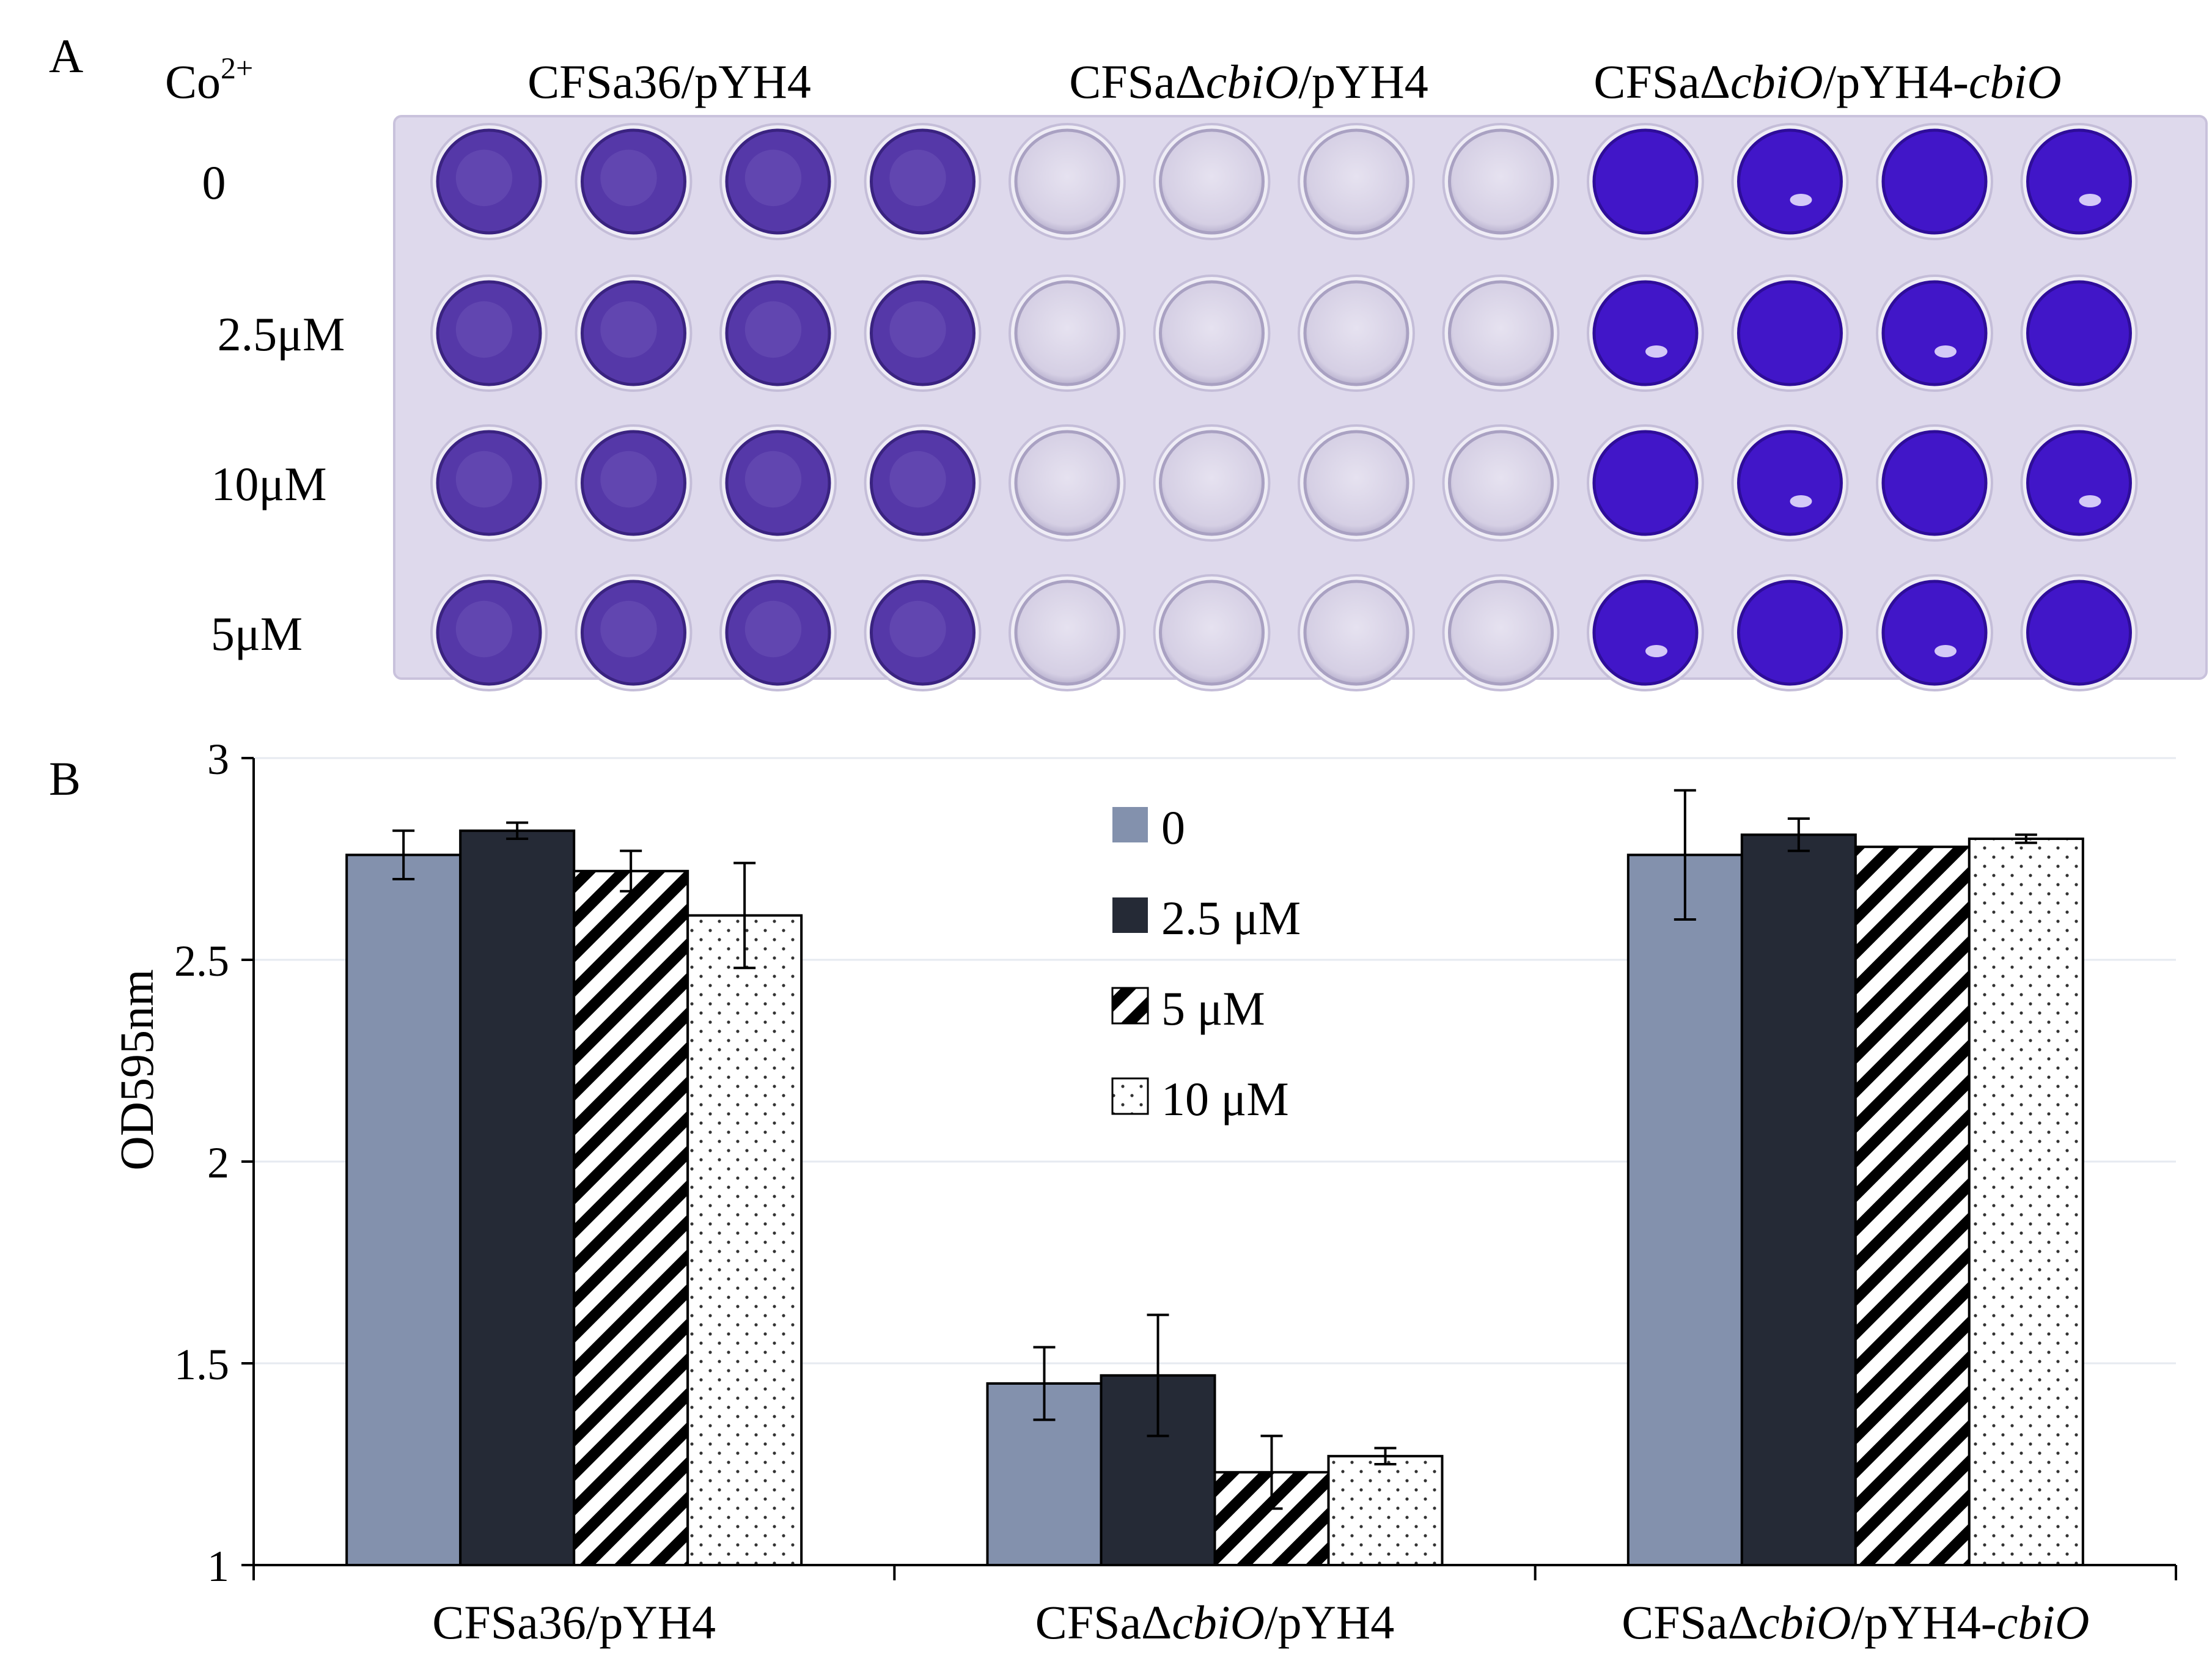 The height and width of the screenshot is (1680, 2212). Describe the element at coordinates (1776, 81) in the screenshot. I see `strain-group-label-3-part: cbiO` at that location.